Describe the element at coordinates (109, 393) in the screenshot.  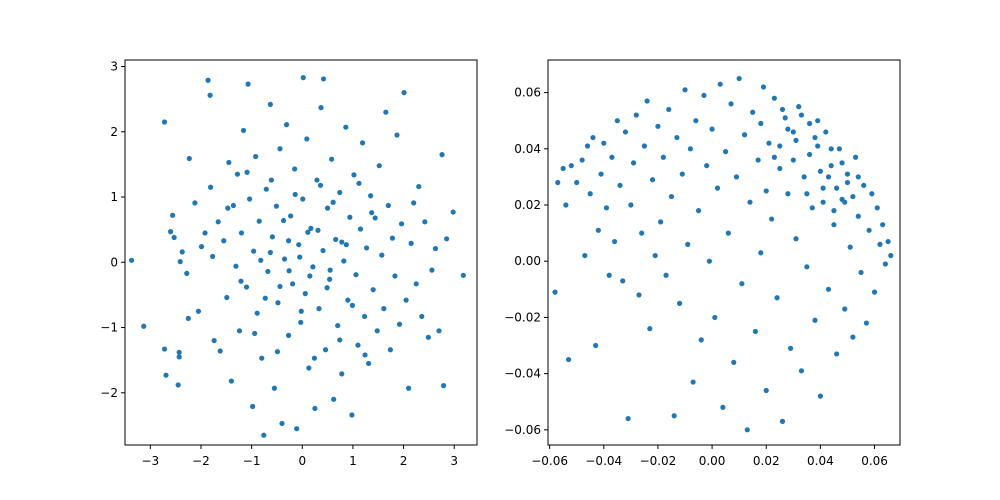
I see `left-chart-y-tick-label: −2` at that location.